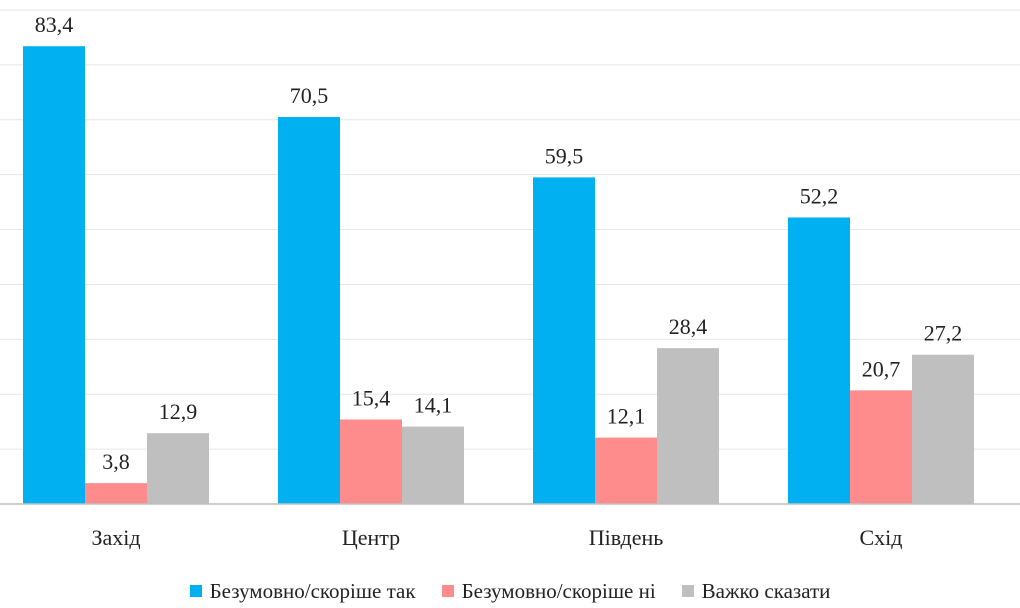 The height and width of the screenshot is (608, 1020). What do you see at coordinates (178, 411) in the screenshot?
I see `data-label: 12,9` at bounding box center [178, 411].